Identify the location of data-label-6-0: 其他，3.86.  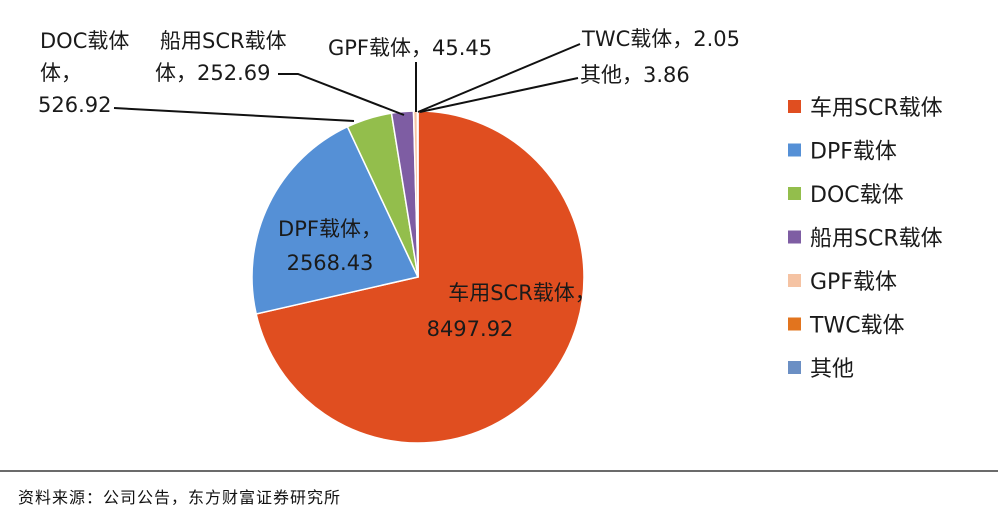
(635, 75).